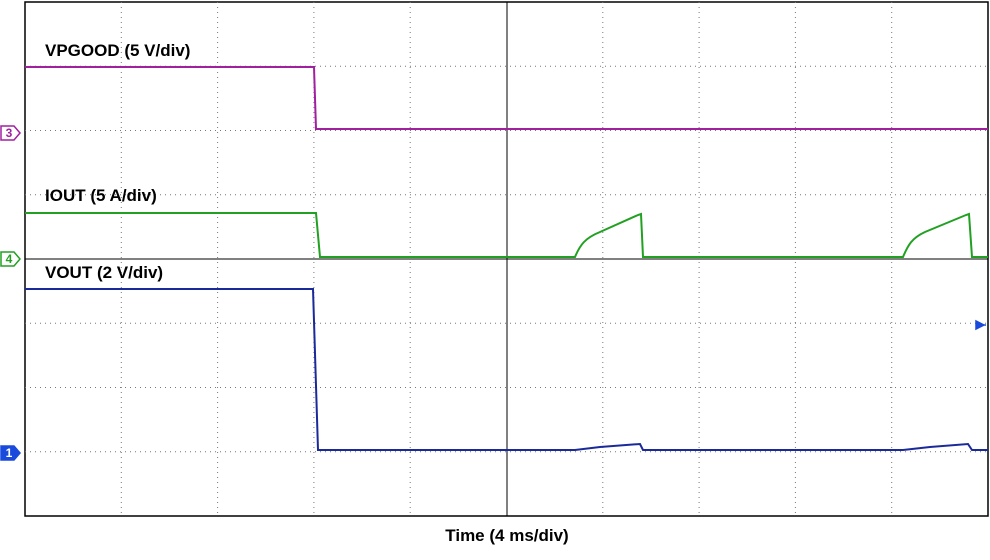  What do you see at coordinates (980, 325) in the screenshot?
I see `trigger-marker` at bounding box center [980, 325].